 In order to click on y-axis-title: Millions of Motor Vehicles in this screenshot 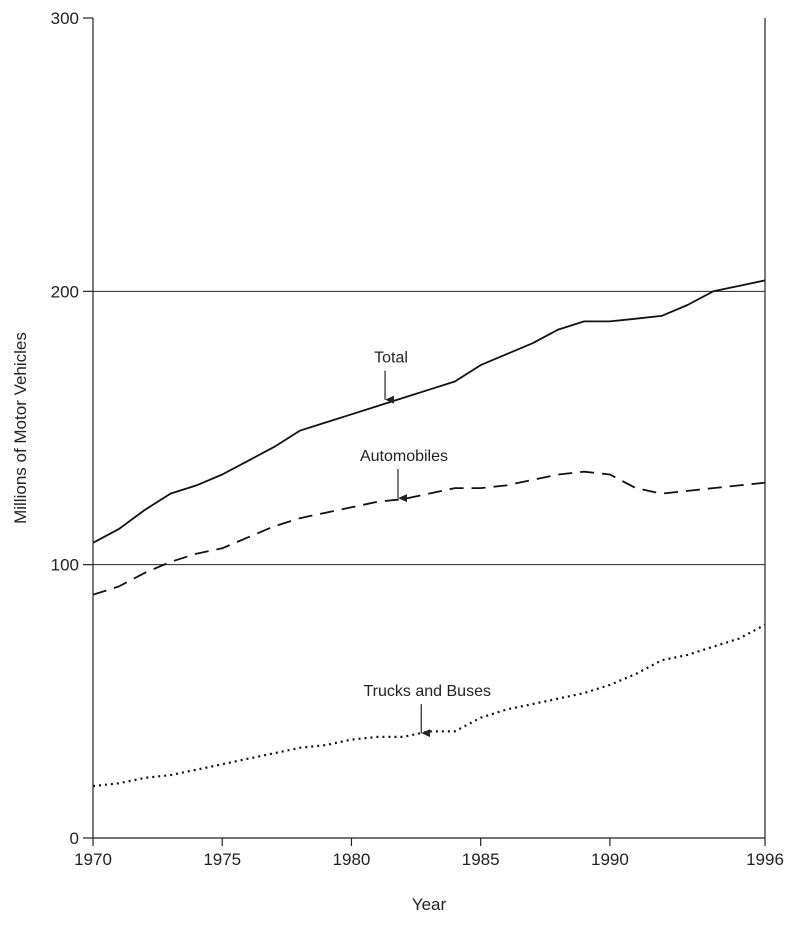, I will do `click(20, 428)`.